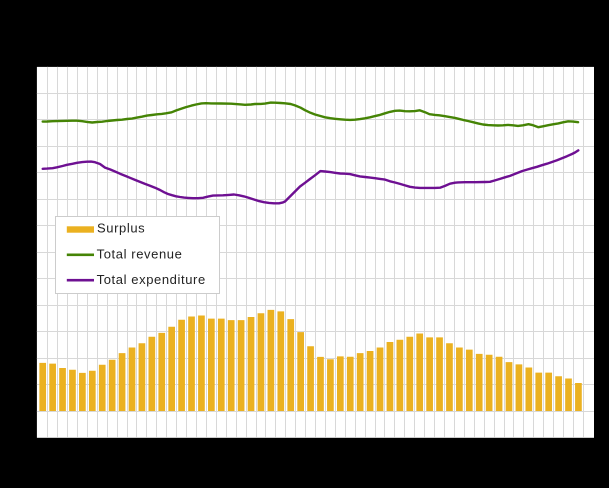 This screenshot has height=488, width=609. What do you see at coordinates (151, 279) in the screenshot?
I see `svg-text: Total expenditure` at bounding box center [151, 279].